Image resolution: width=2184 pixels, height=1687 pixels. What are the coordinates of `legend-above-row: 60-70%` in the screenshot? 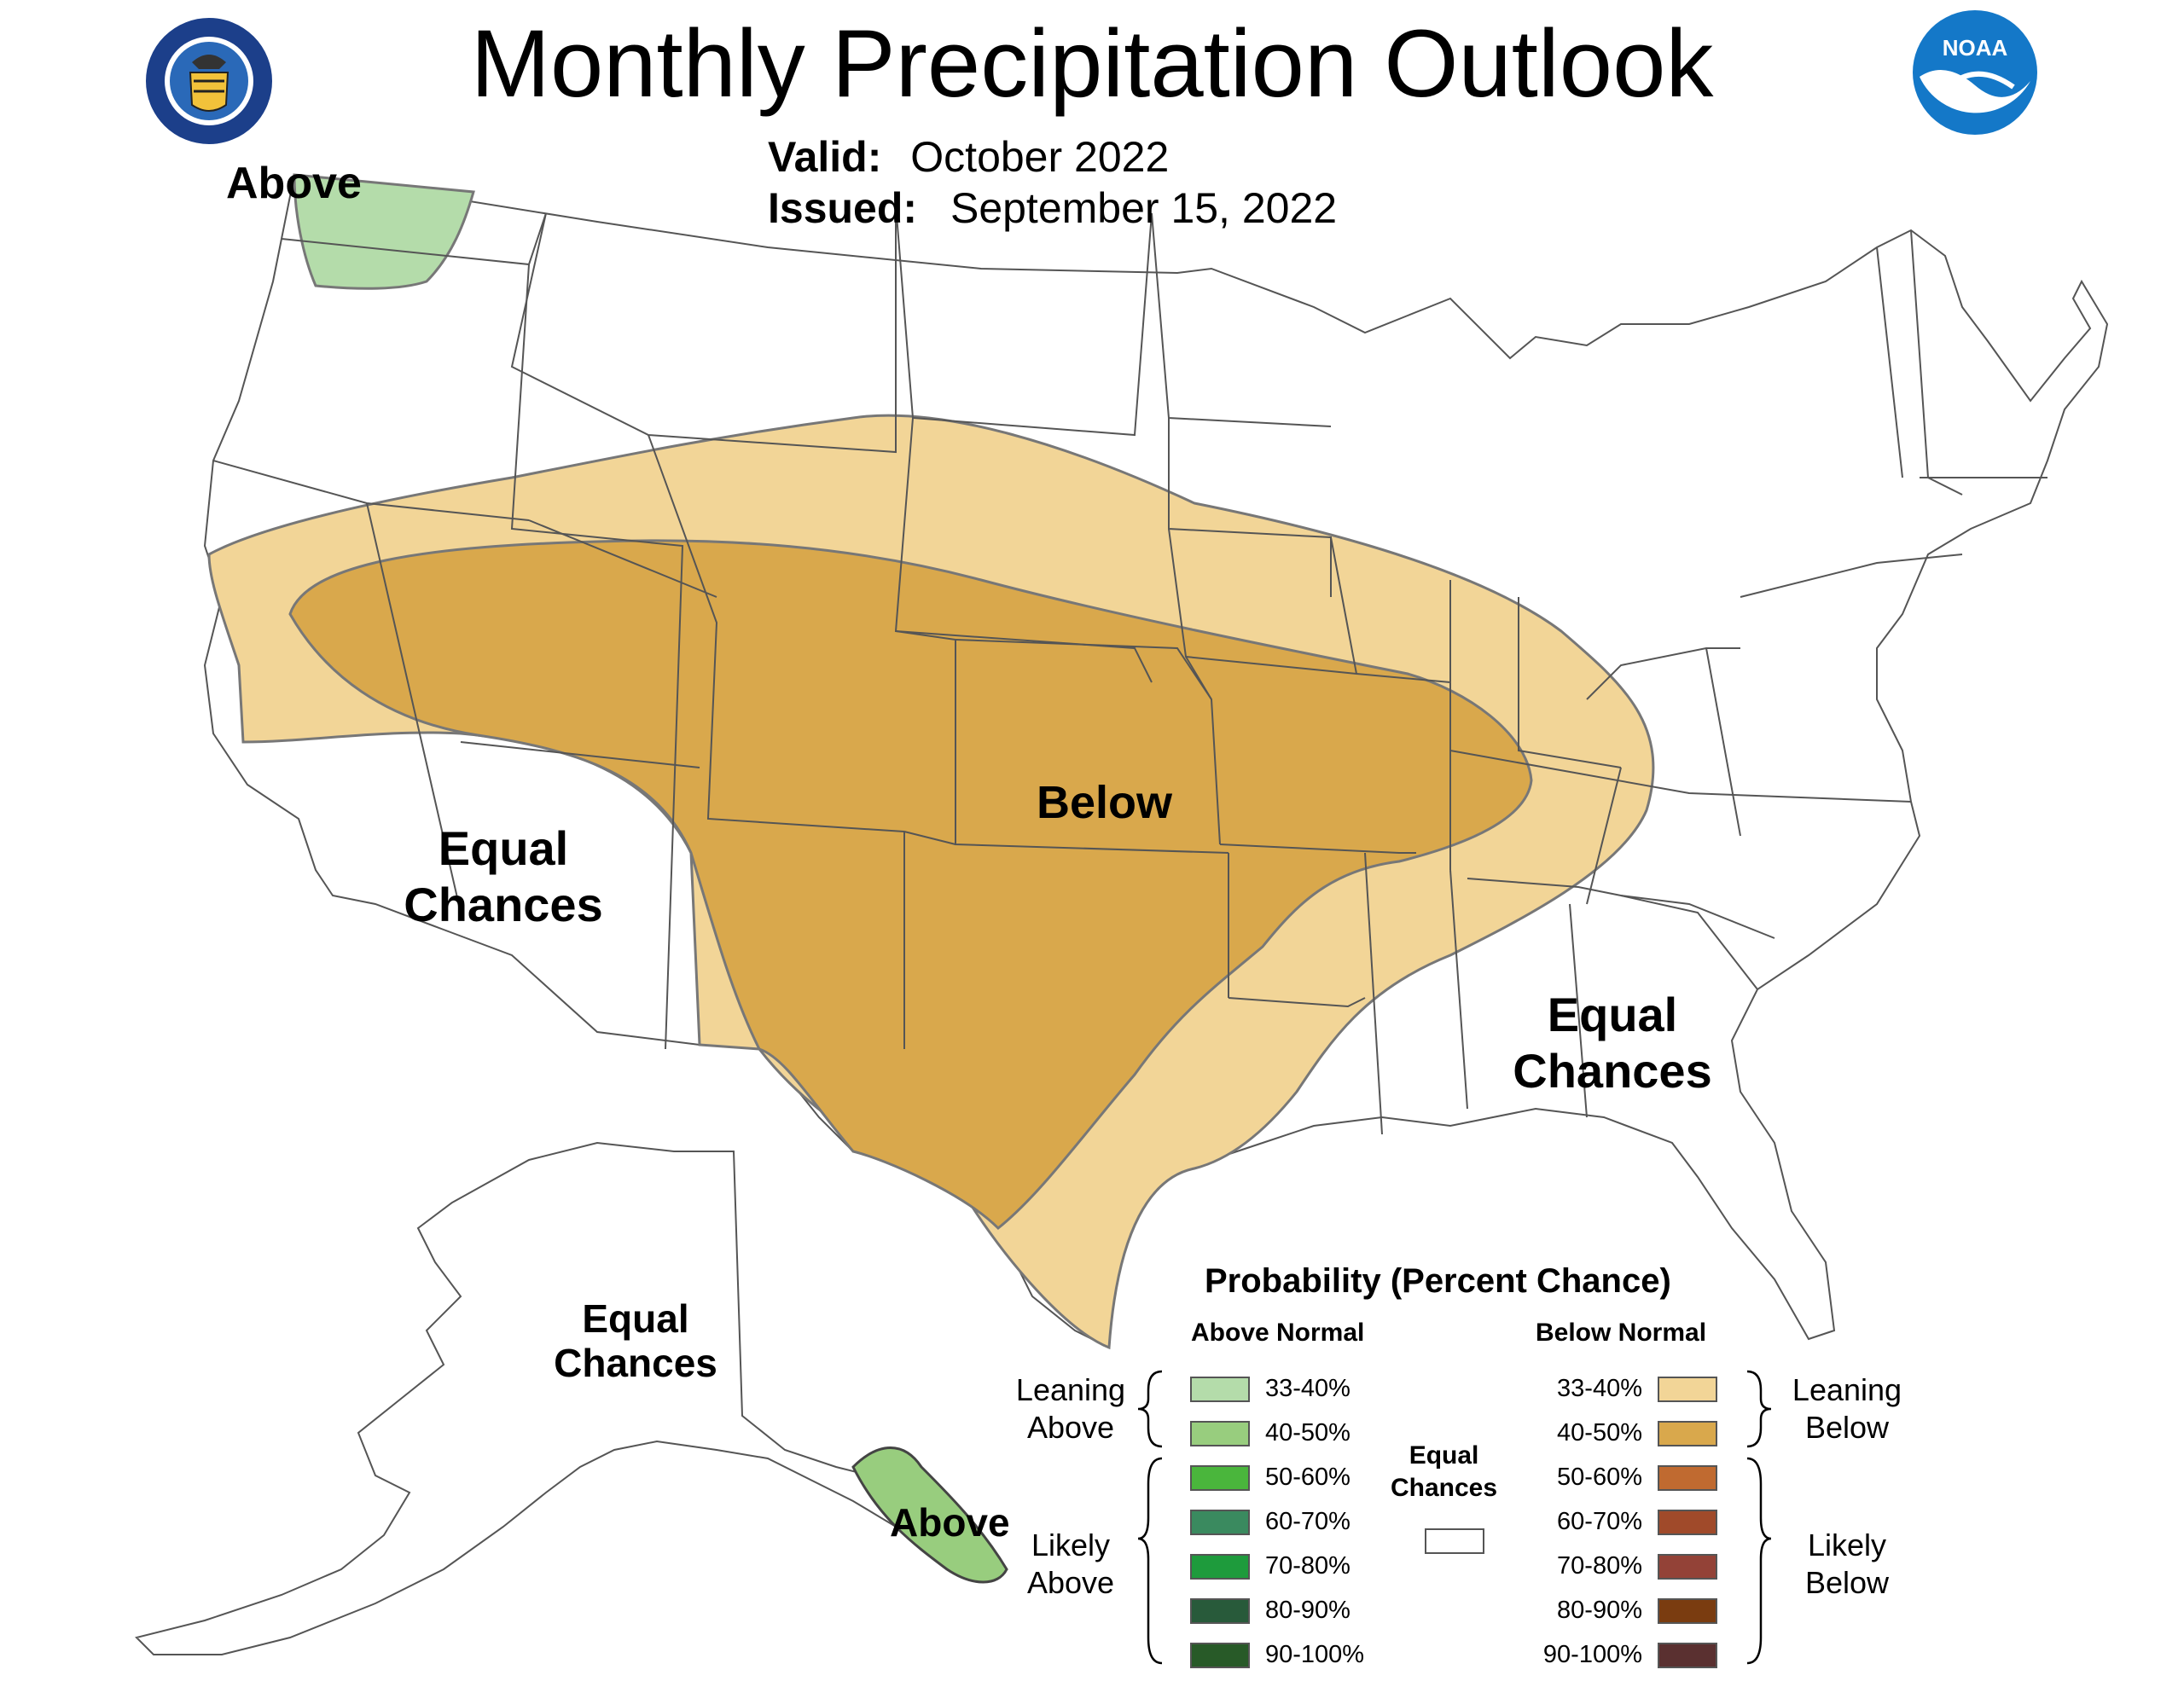 It's located at (1270, 1522).